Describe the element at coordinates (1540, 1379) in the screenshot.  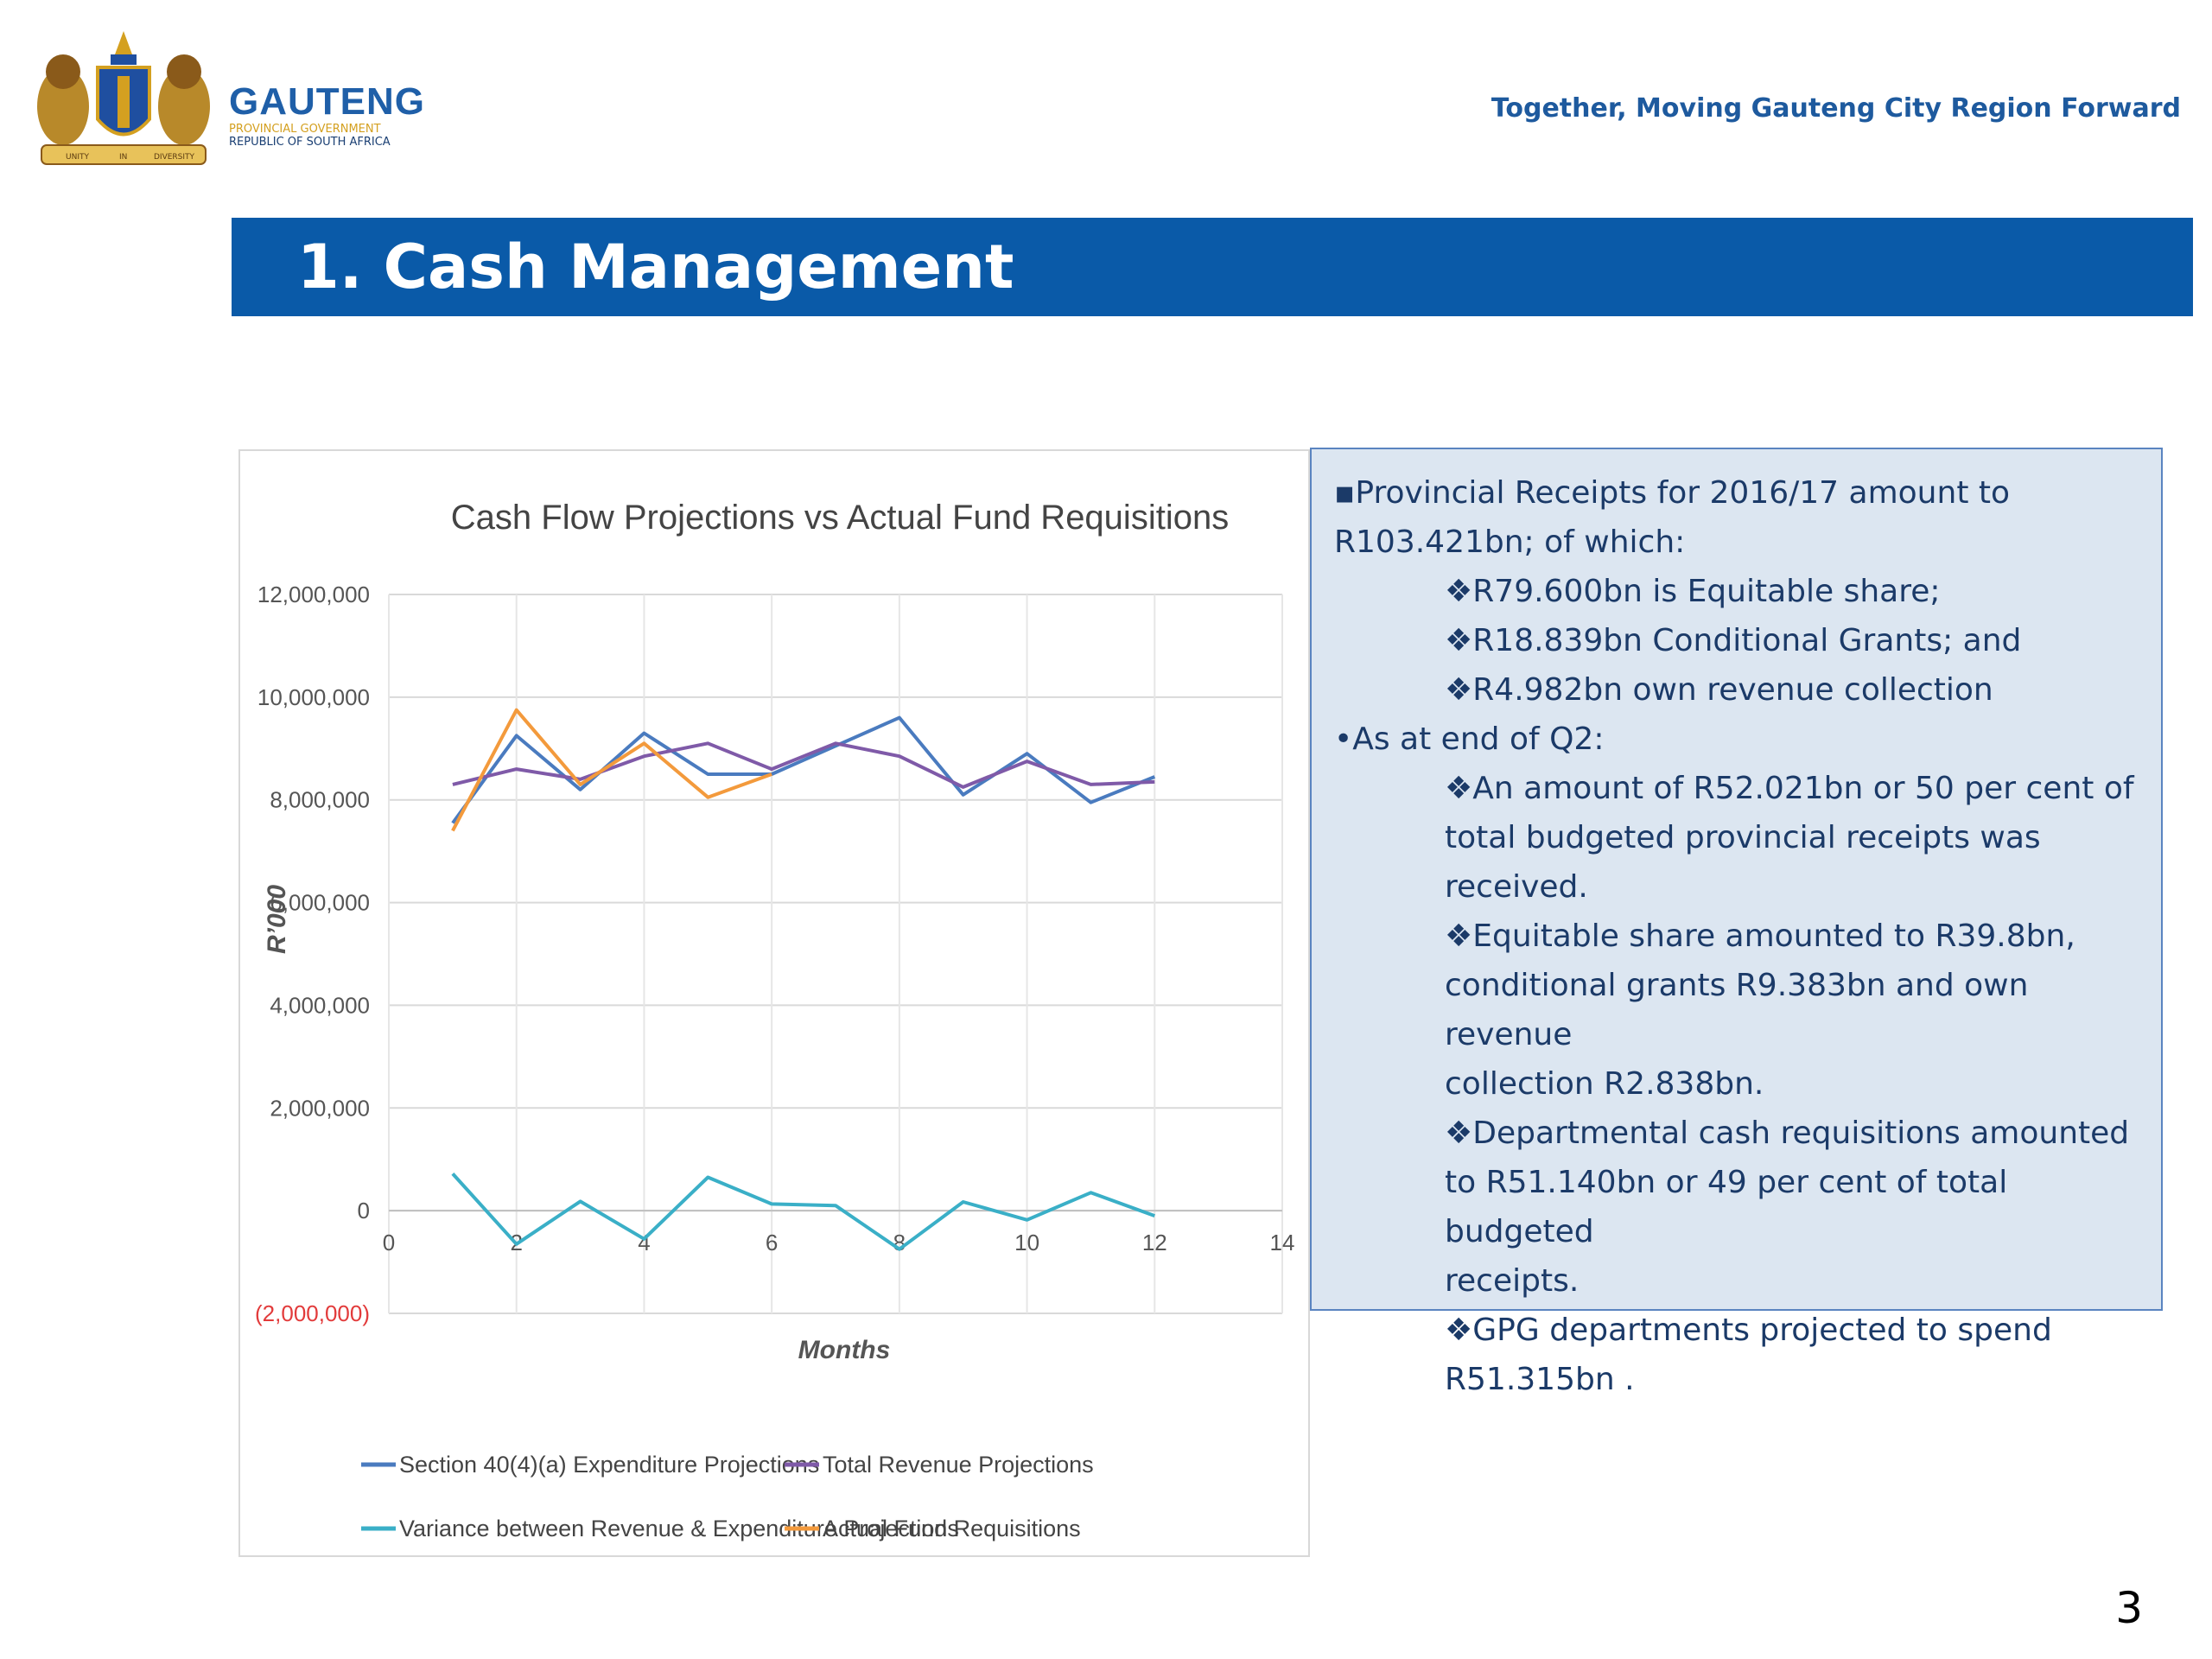
I see `info-line: R51.315bn .` at that location.